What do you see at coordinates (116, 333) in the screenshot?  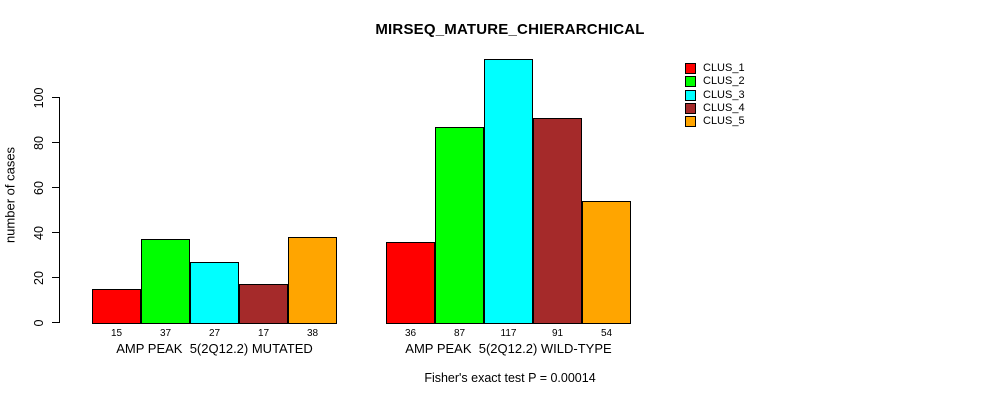 I see `bar-value-label: 15` at bounding box center [116, 333].